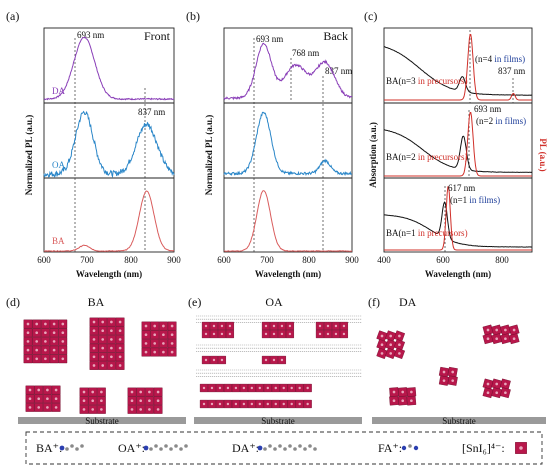  Describe the element at coordinates (90, 35) in the screenshot. I see `panel-a-peak-693: 693 nm` at that location.